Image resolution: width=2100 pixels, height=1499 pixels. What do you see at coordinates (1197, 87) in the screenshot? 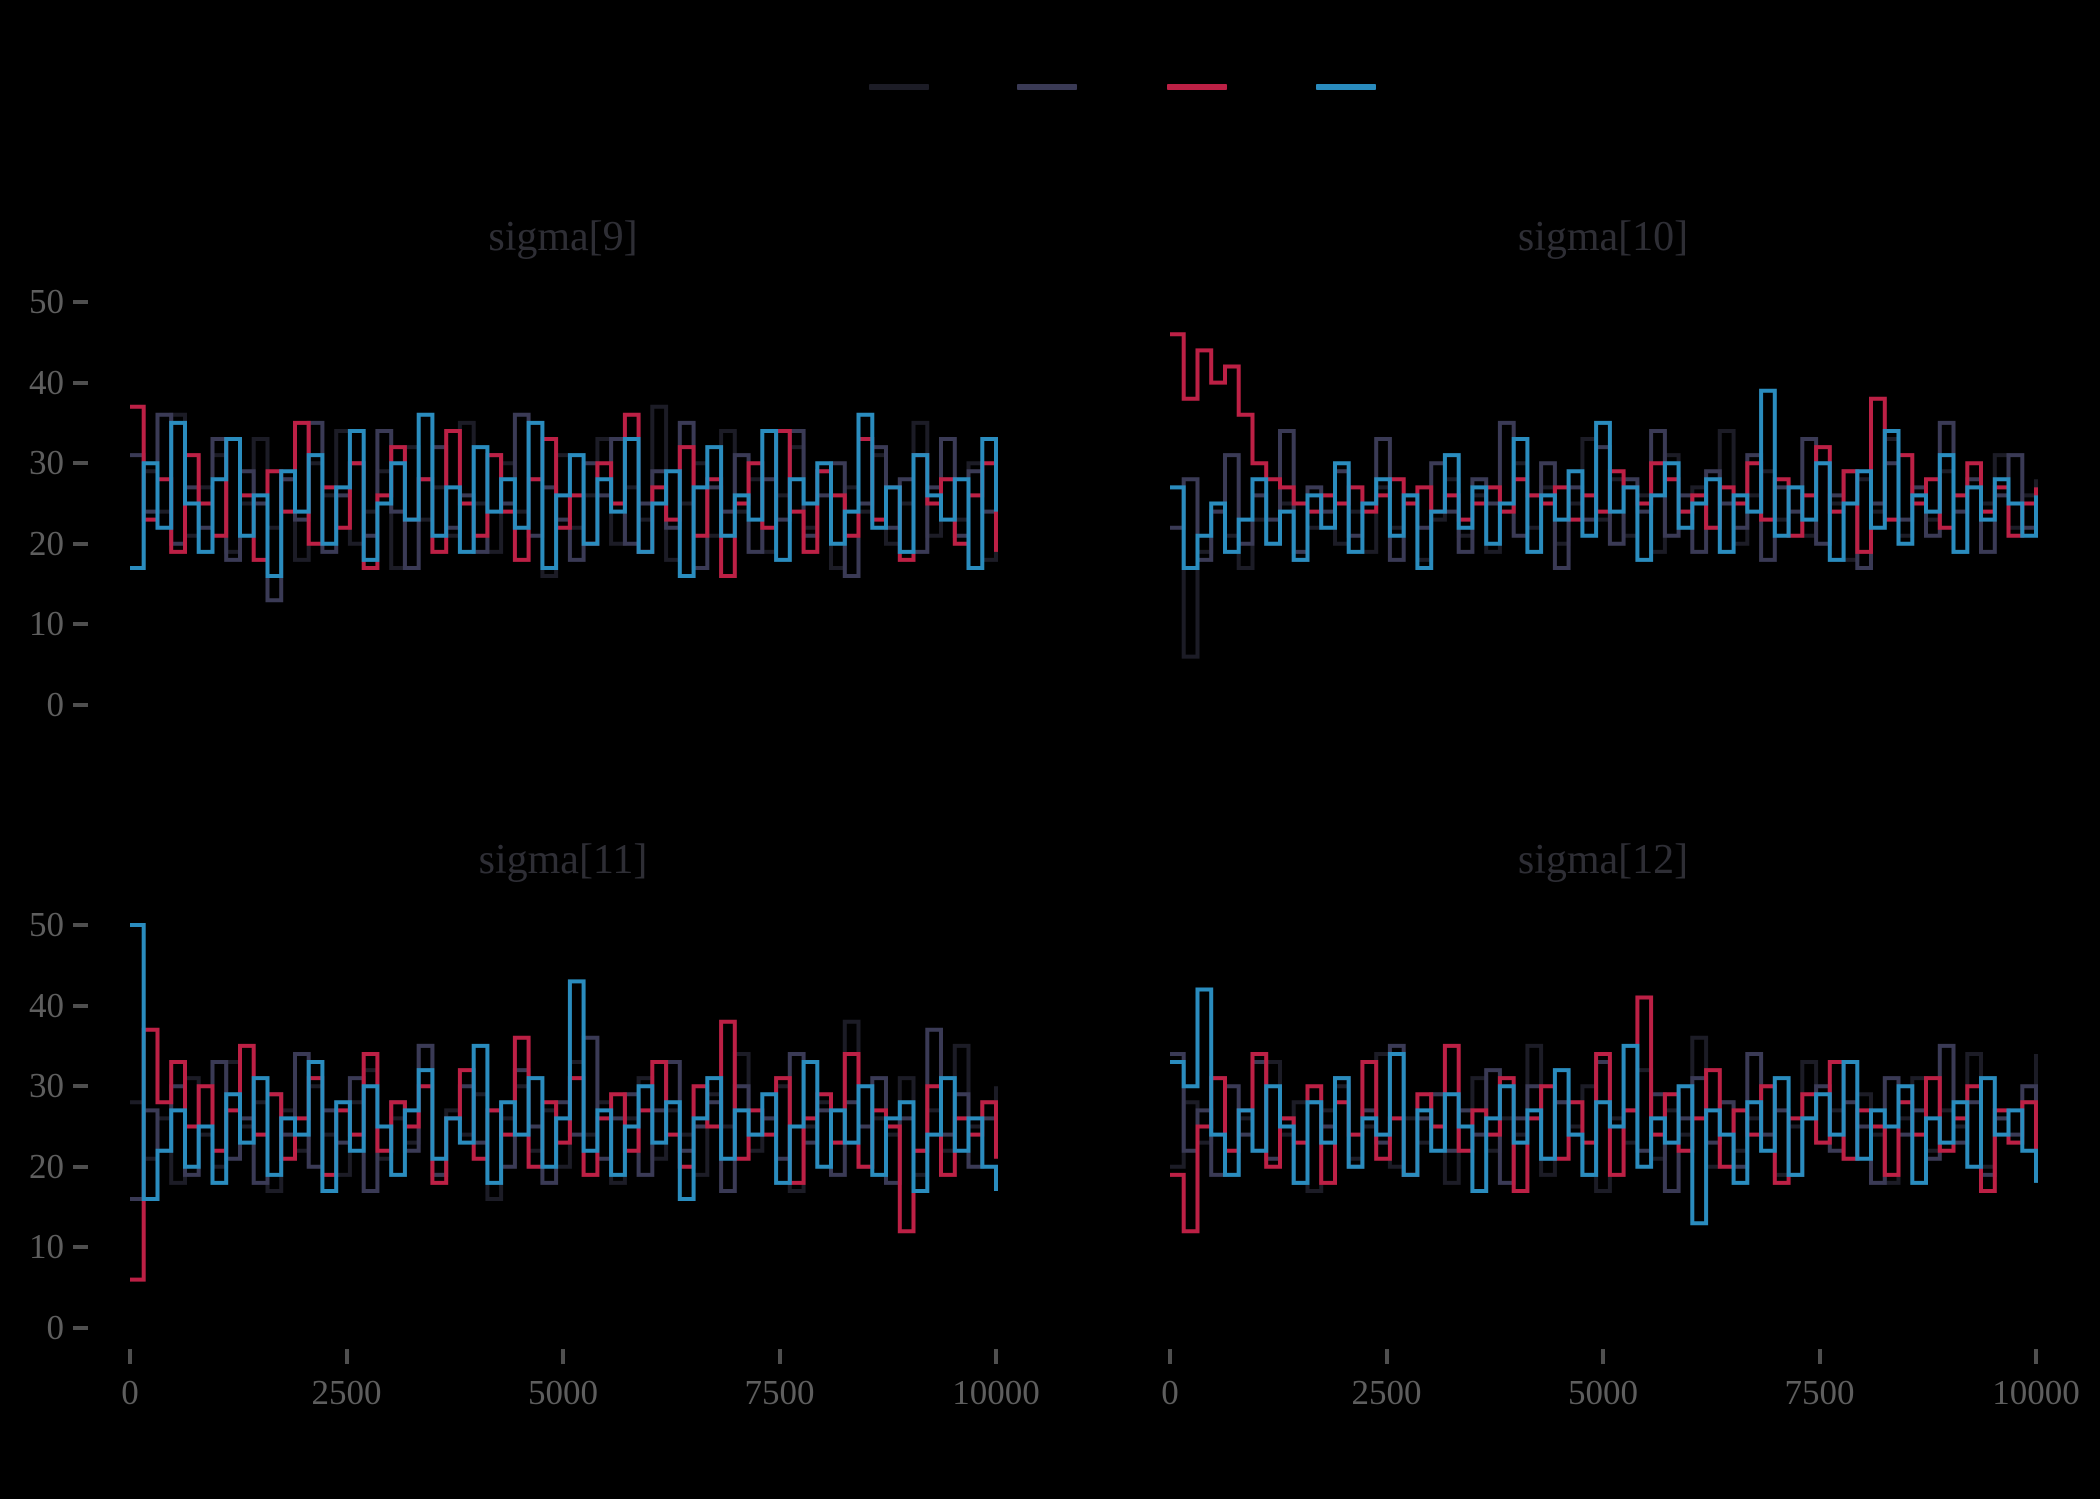
I see `legend-swatch-chain-3-icon` at bounding box center [1197, 87].